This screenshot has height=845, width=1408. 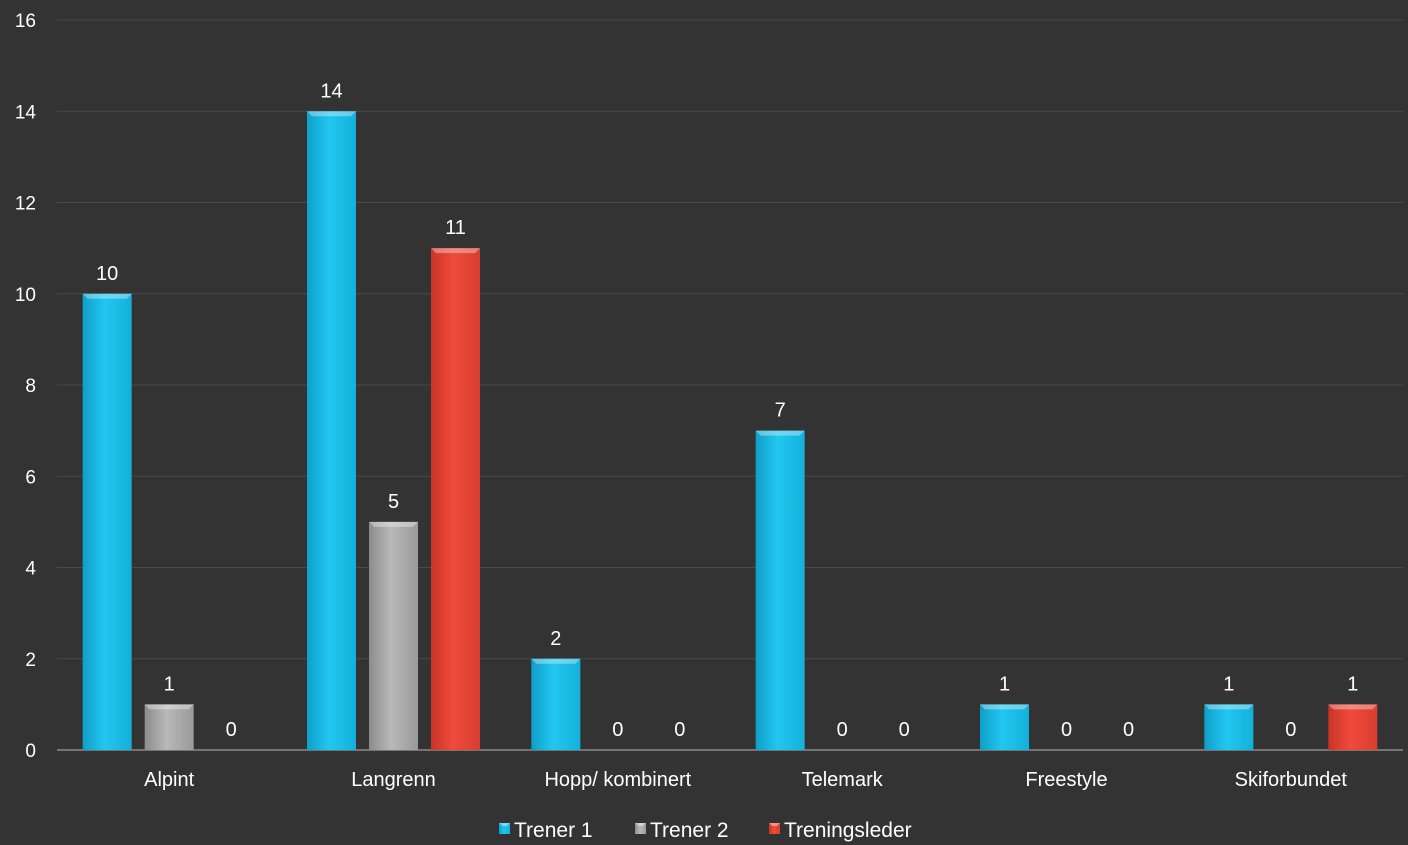 What do you see at coordinates (25, 21) in the screenshot?
I see `y-tick-label: 16` at bounding box center [25, 21].